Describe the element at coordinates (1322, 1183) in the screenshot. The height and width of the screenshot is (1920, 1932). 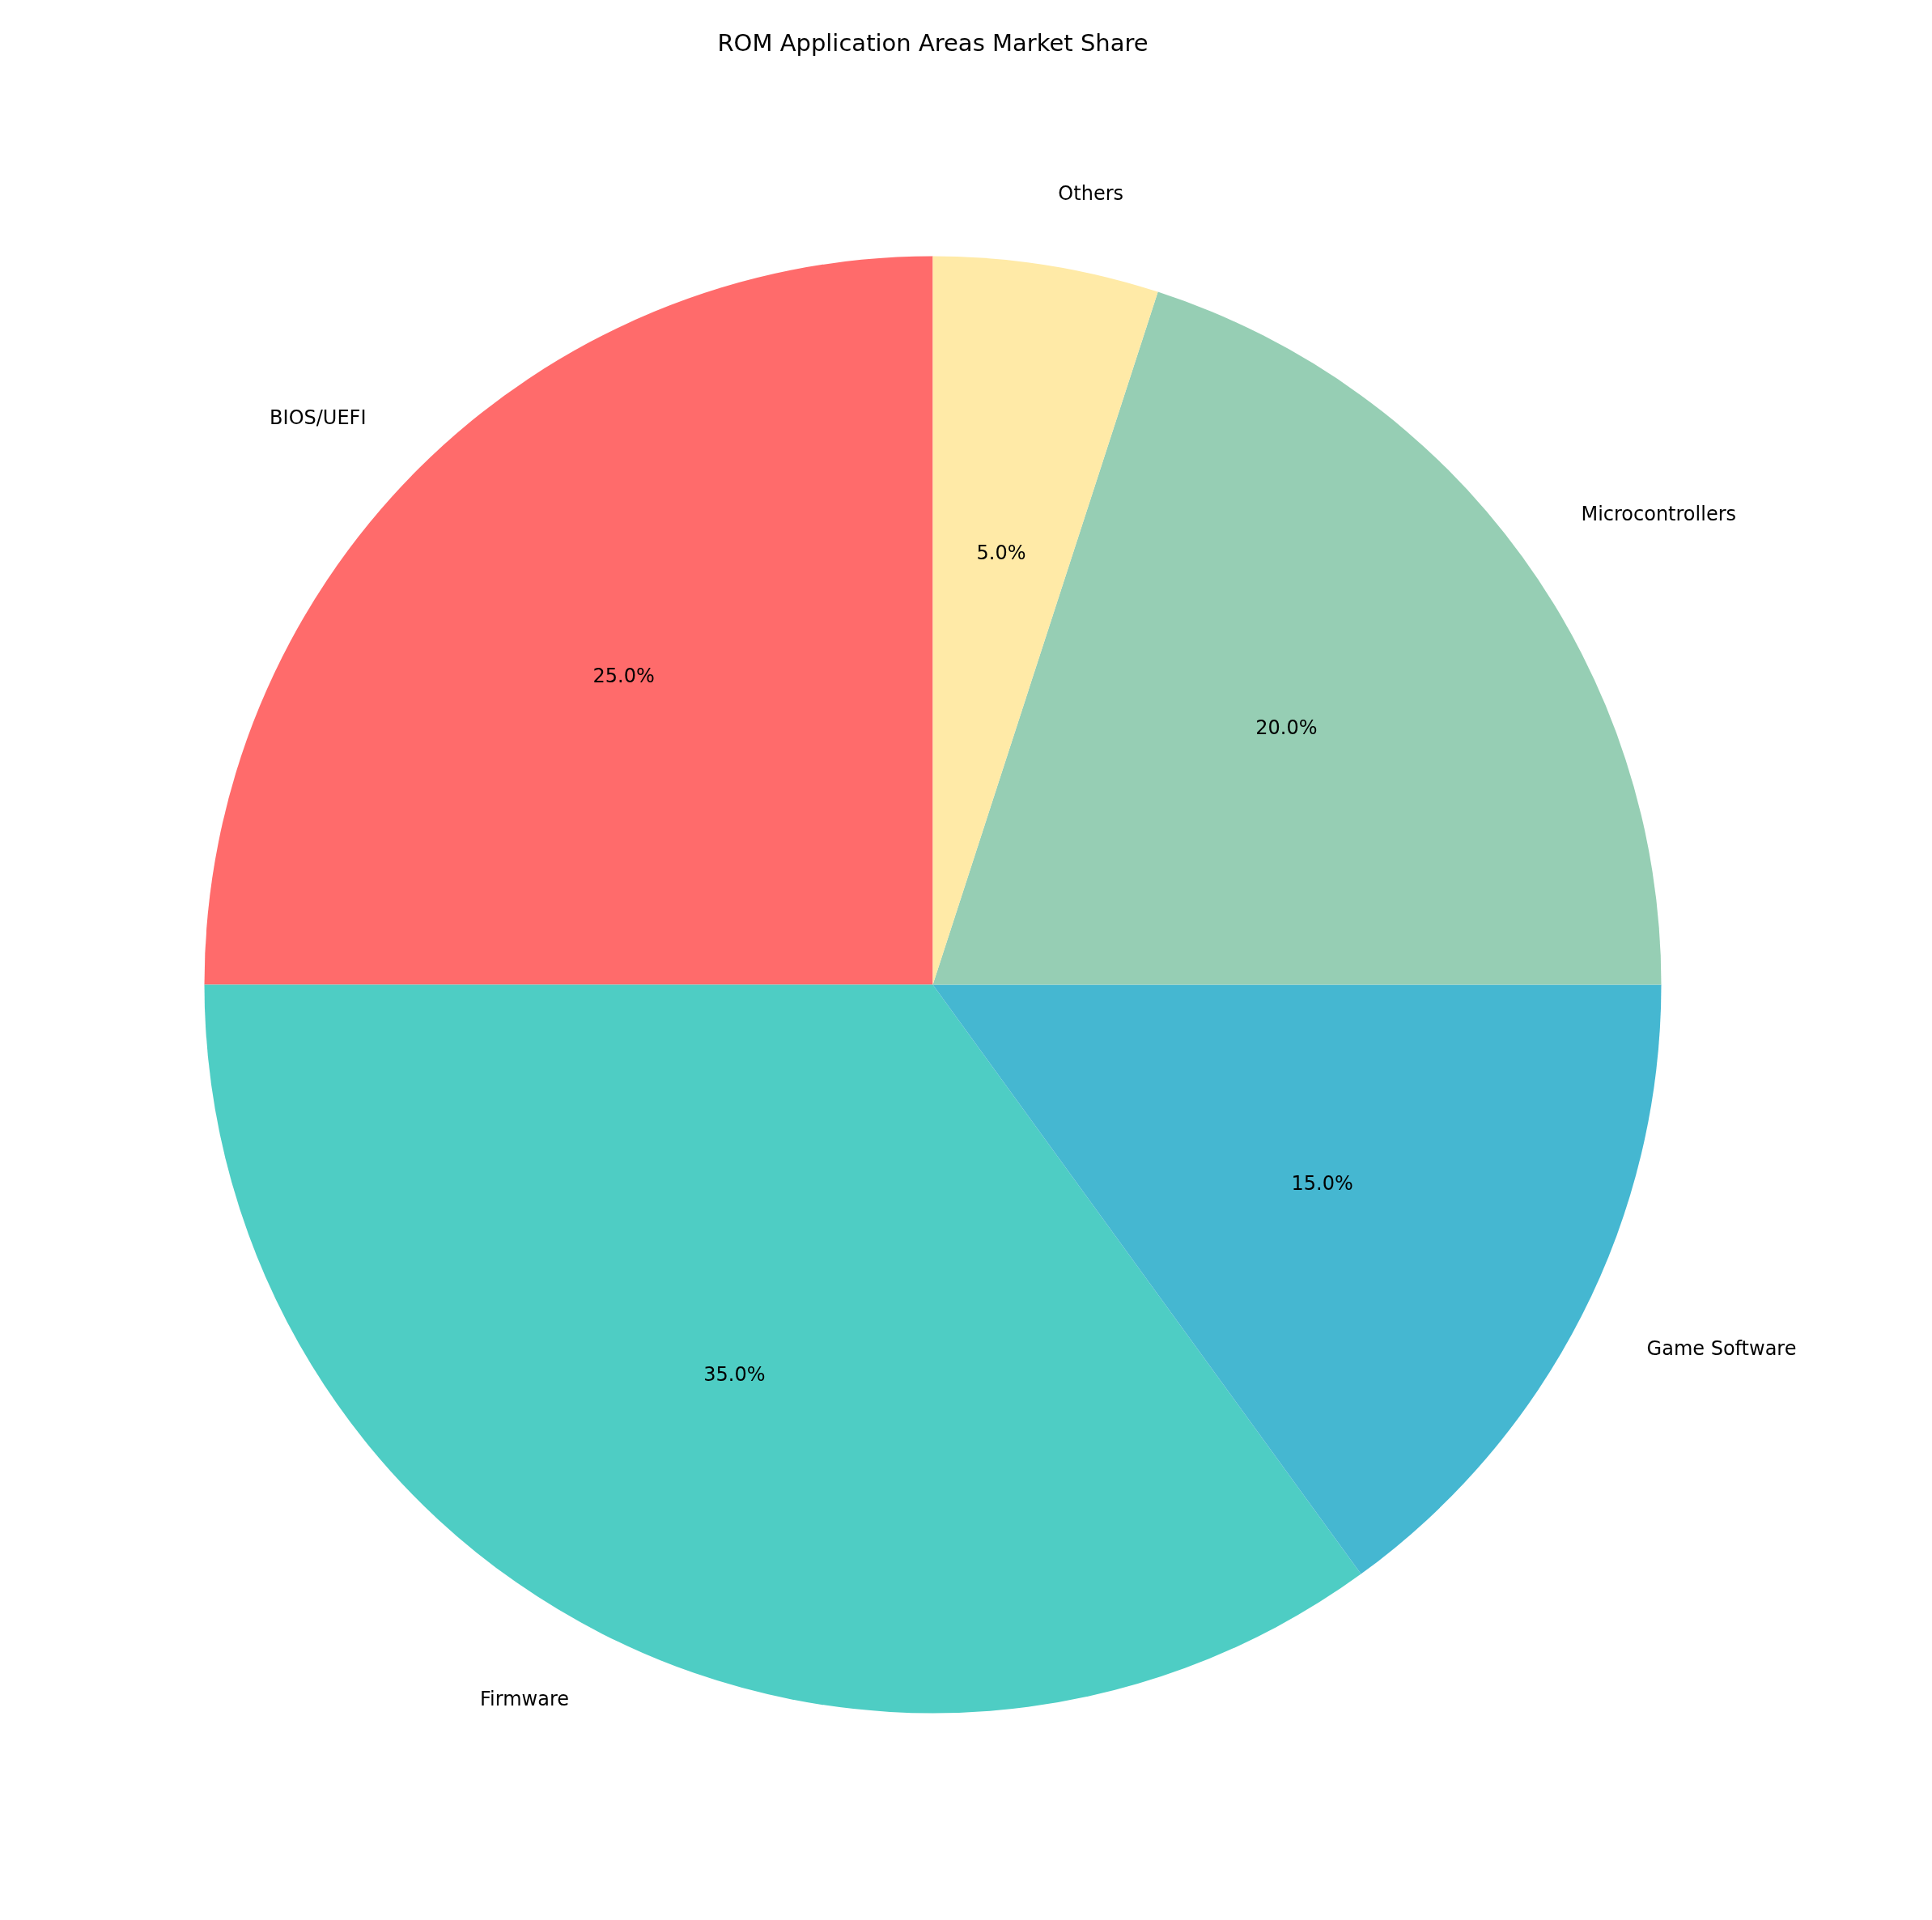
I see `data-label: 15.0%` at that location.